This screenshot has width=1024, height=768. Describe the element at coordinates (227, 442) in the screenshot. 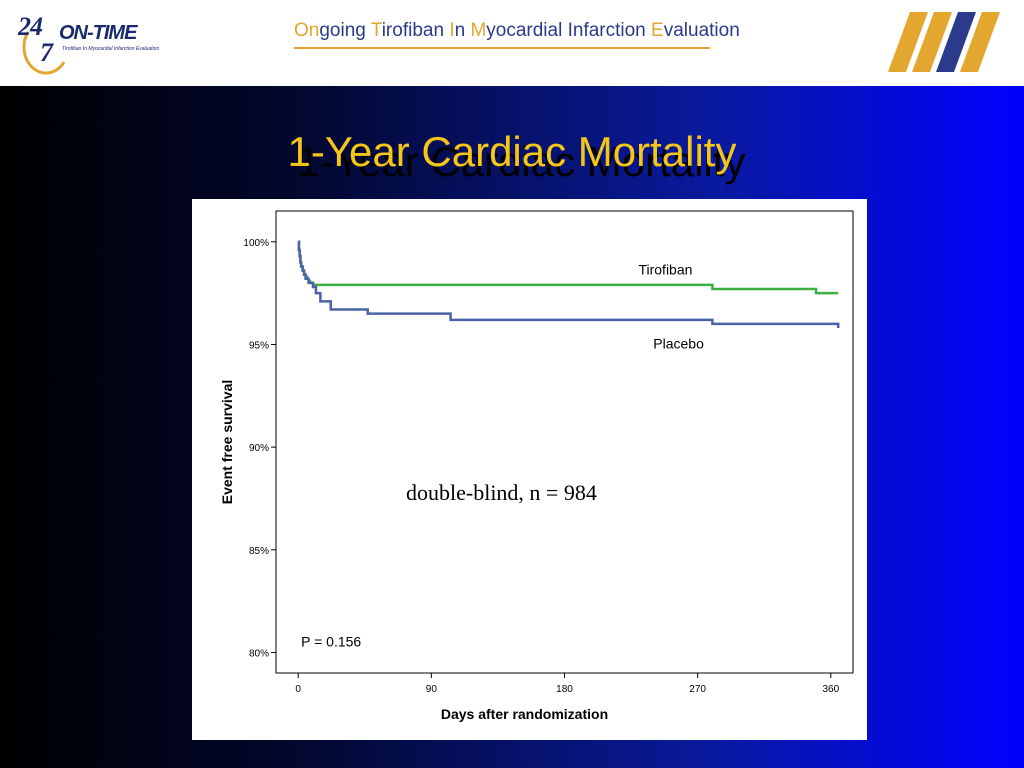

I see `y-axis-label: Event free survival` at that location.